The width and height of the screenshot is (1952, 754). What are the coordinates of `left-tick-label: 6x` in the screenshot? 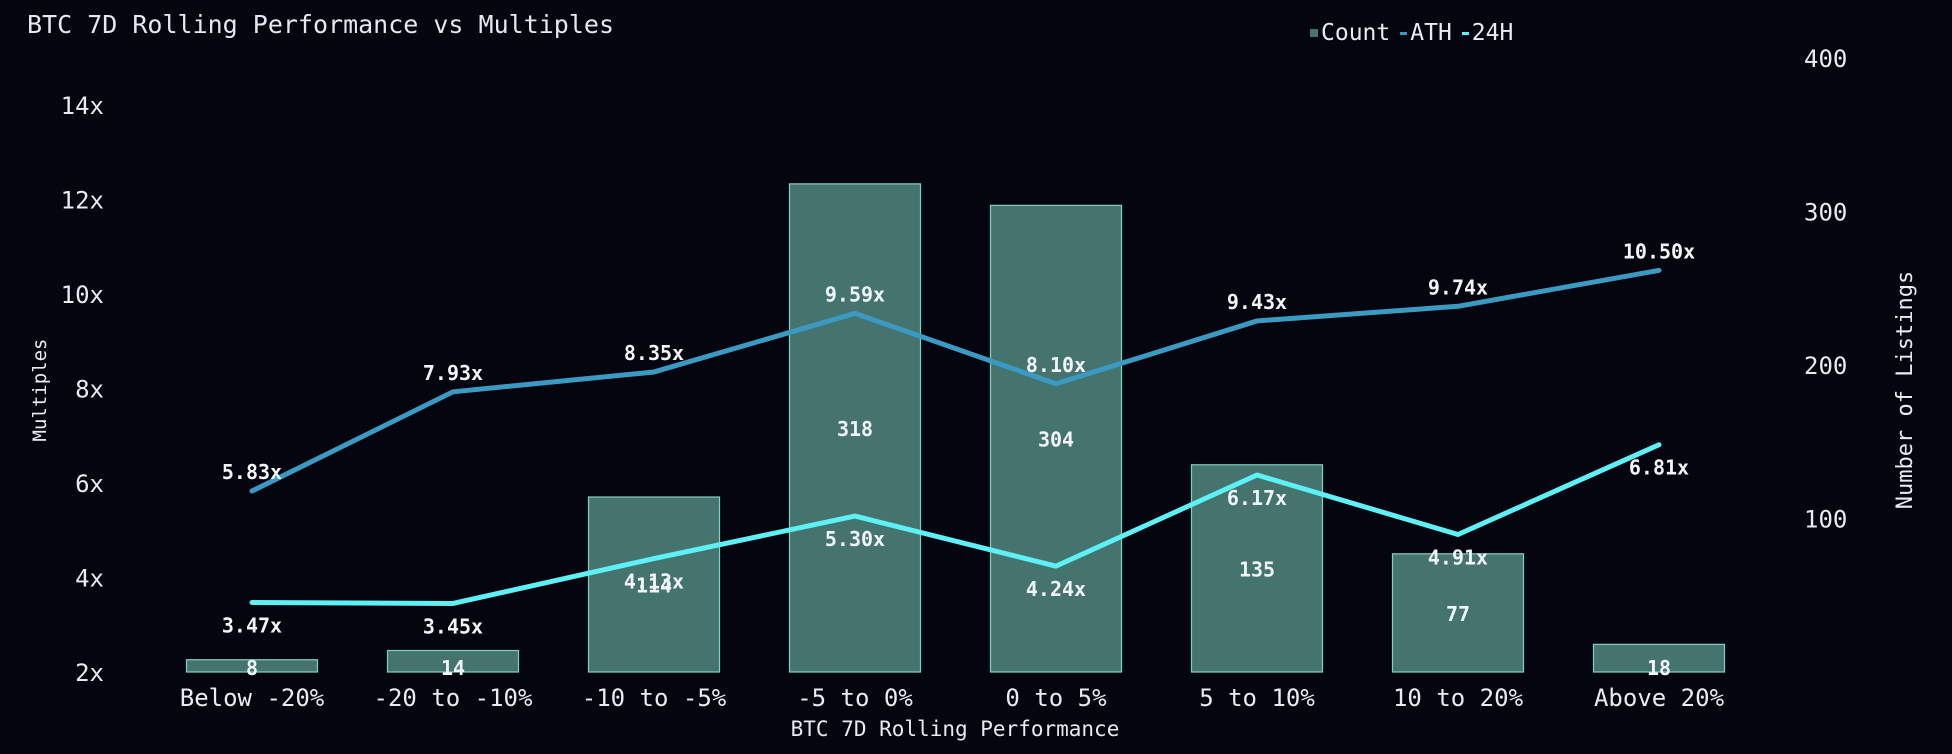 It's located at (89, 484).